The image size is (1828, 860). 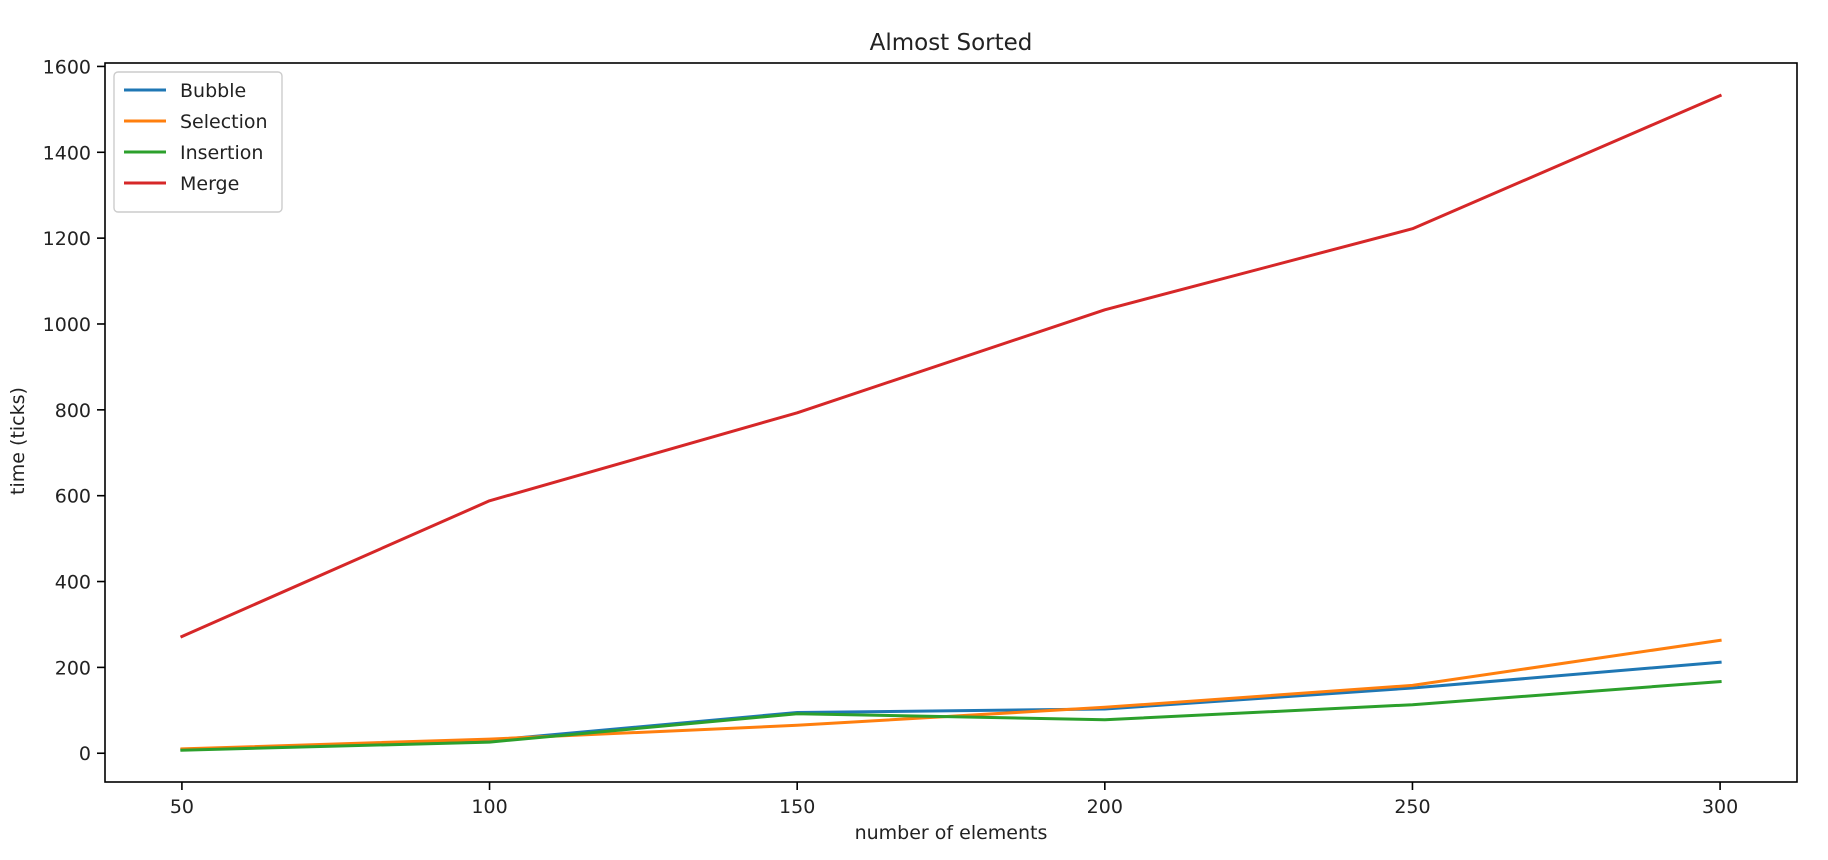 What do you see at coordinates (18, 441) in the screenshot?
I see `y-axis-label: time (ticks)` at bounding box center [18, 441].